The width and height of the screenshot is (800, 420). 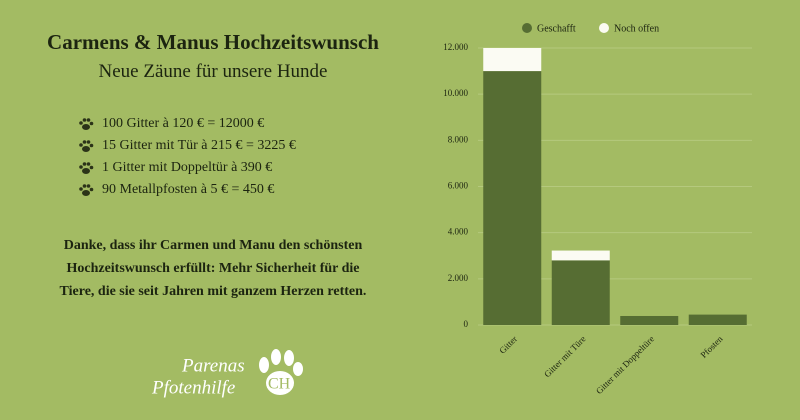 I want to click on title: Carmens & Manus Hochzeitswunsch, so click(x=213, y=42).